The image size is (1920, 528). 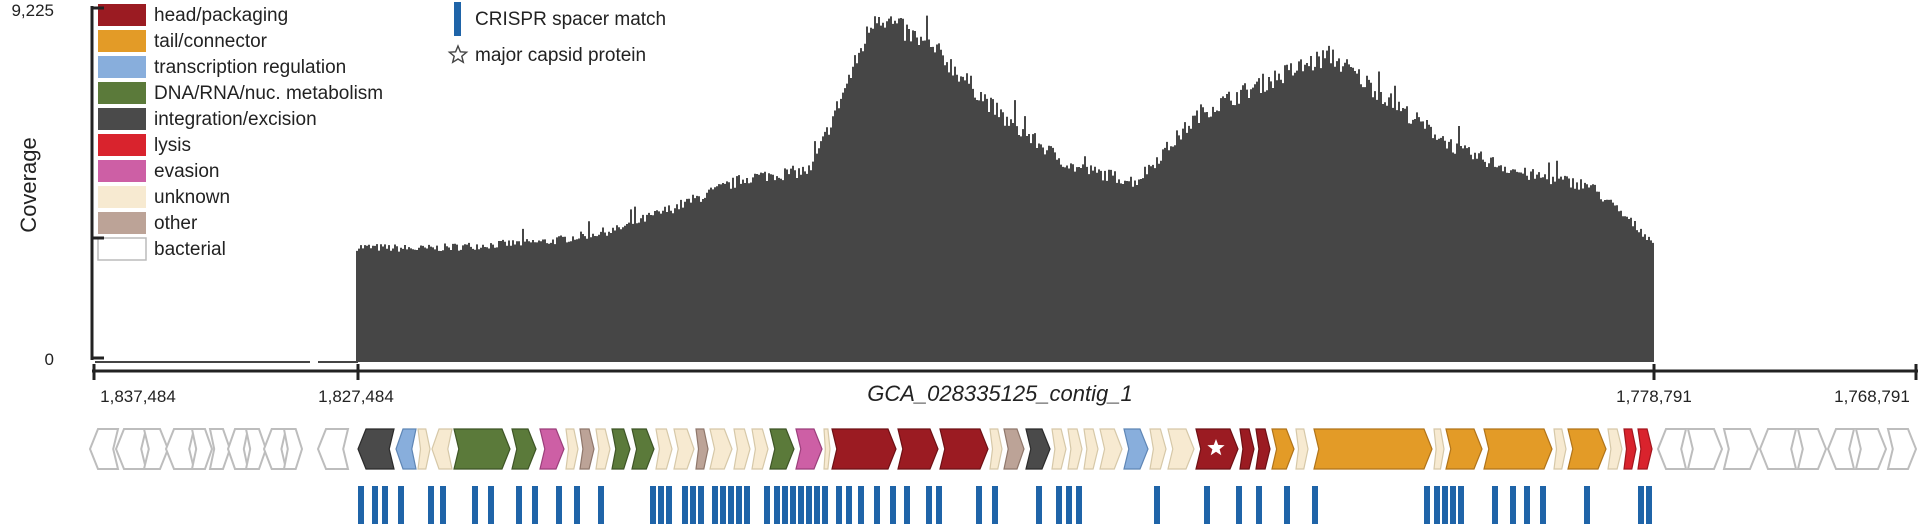 What do you see at coordinates (1630, 449) in the screenshot?
I see `gene-lysis` at bounding box center [1630, 449].